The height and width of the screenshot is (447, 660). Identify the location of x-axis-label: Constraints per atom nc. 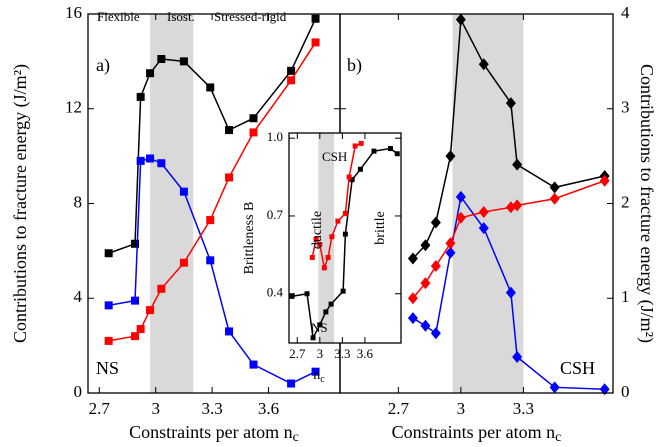
(477, 433).